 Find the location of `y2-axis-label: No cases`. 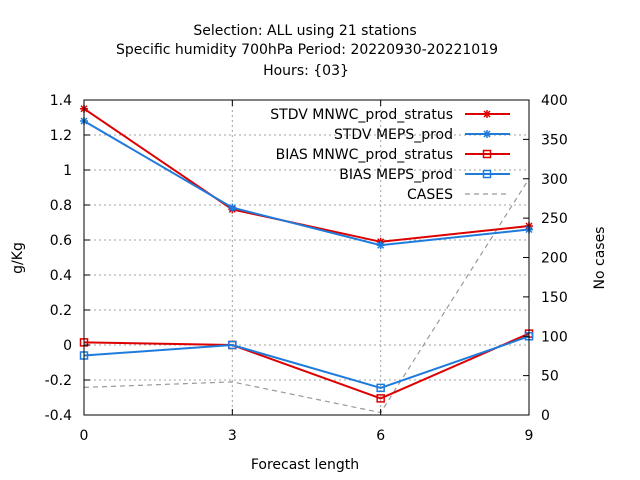

y2-axis-label: No cases is located at coordinates (600, 258).